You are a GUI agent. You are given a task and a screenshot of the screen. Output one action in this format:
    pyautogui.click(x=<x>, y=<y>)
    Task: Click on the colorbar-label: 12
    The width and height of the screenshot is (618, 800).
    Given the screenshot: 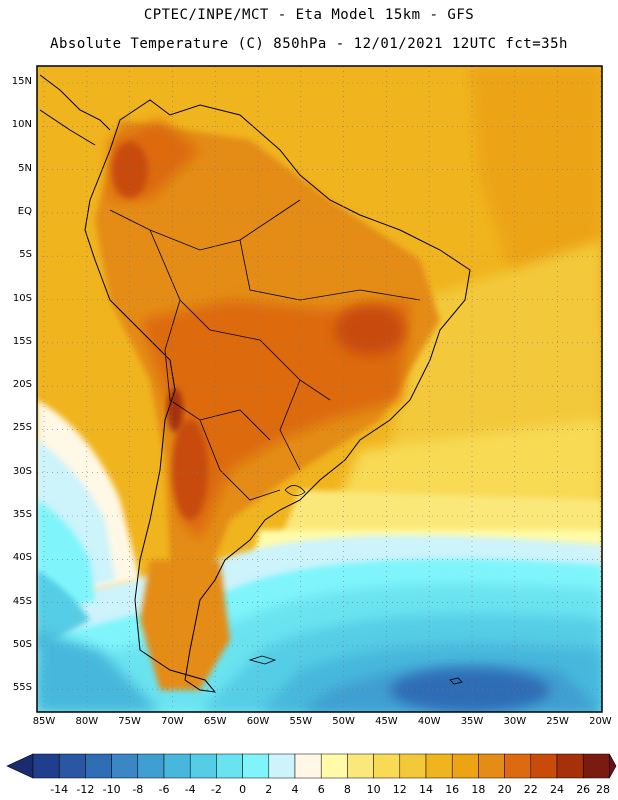 What is the action you would take?
    pyautogui.click(x=399, y=789)
    